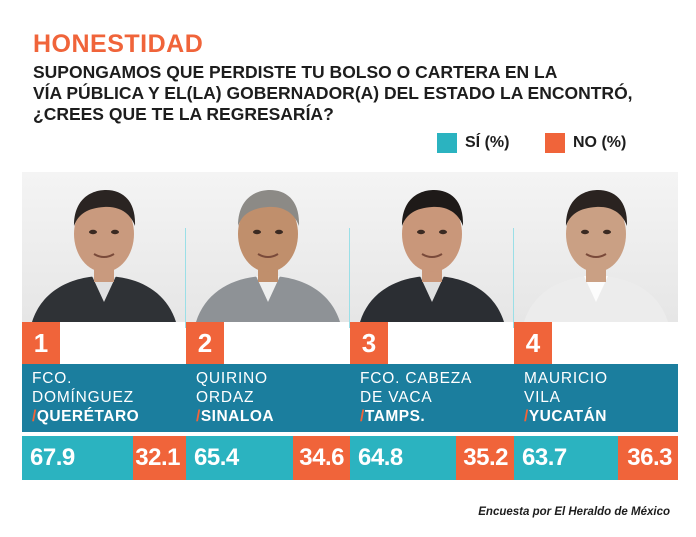 This screenshot has width=696, height=537. What do you see at coordinates (544, 457) in the screenshot?
I see `value-label-si: 63.7` at bounding box center [544, 457].